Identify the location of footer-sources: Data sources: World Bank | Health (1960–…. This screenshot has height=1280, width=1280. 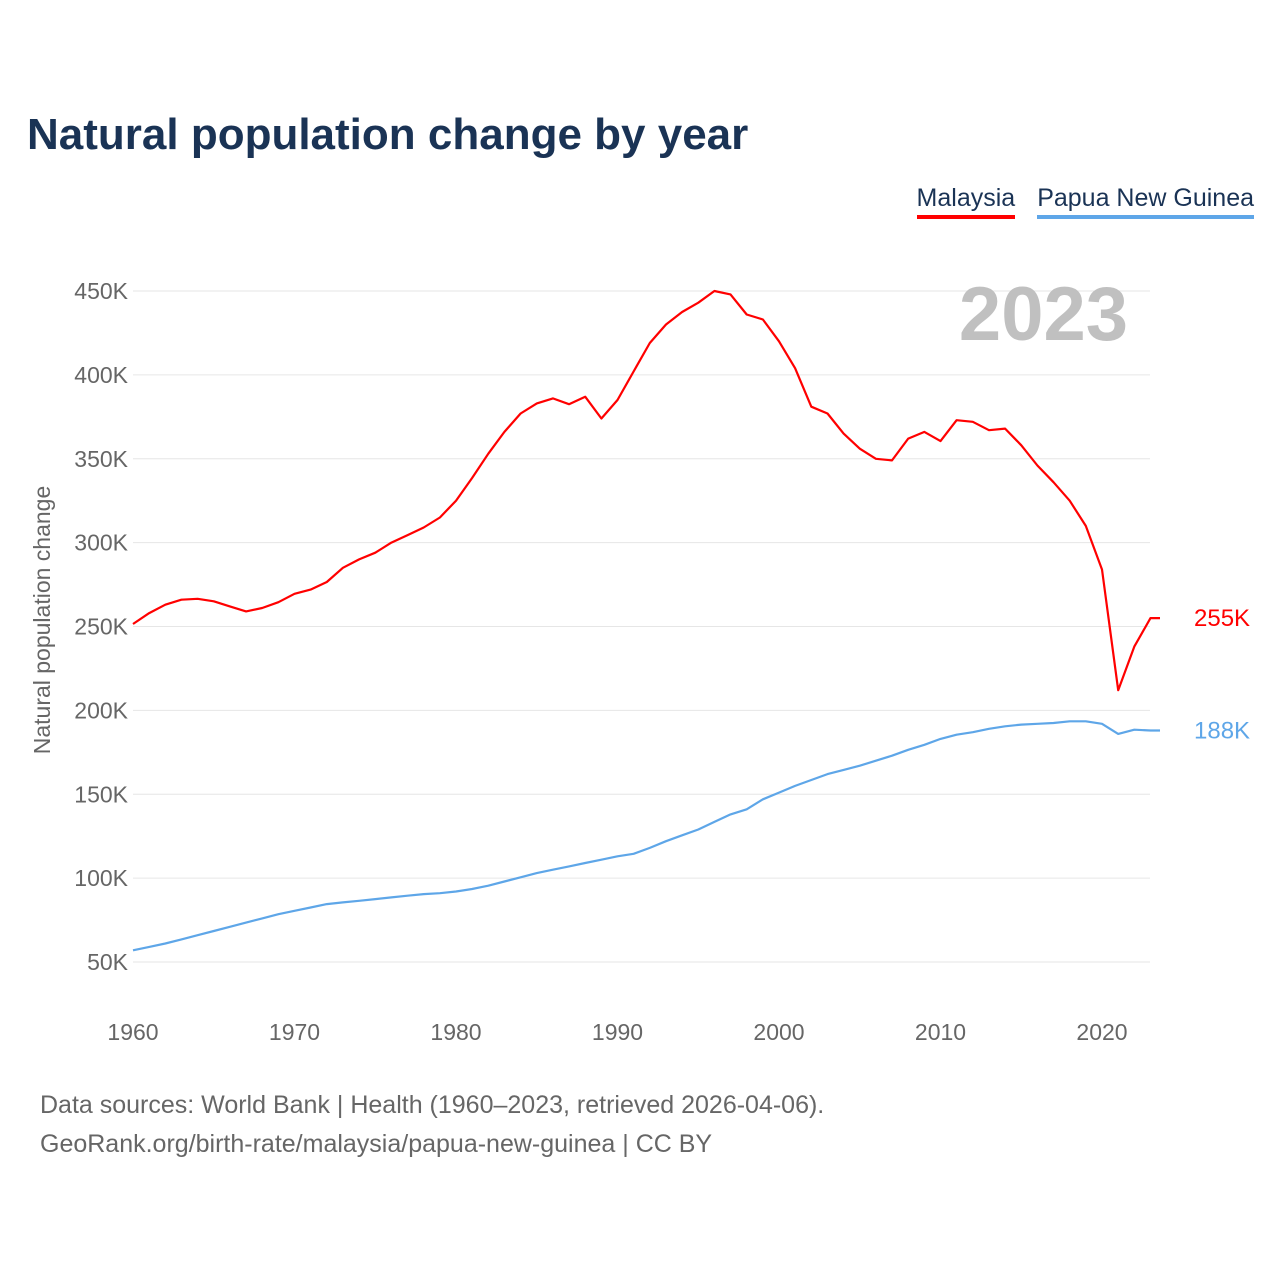
(432, 1105).